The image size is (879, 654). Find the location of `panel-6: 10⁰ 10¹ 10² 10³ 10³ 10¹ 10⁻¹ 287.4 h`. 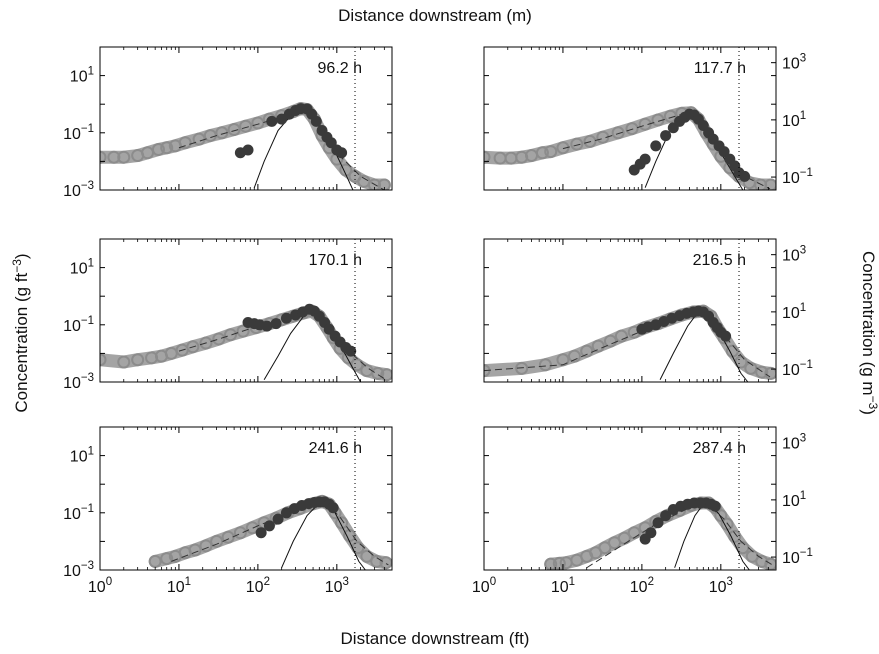

panel-6: 10⁰ 10¹ 10² 10³ 10³ 10¹ 10⁻¹ 287.4 h is located at coordinates (642, 511).